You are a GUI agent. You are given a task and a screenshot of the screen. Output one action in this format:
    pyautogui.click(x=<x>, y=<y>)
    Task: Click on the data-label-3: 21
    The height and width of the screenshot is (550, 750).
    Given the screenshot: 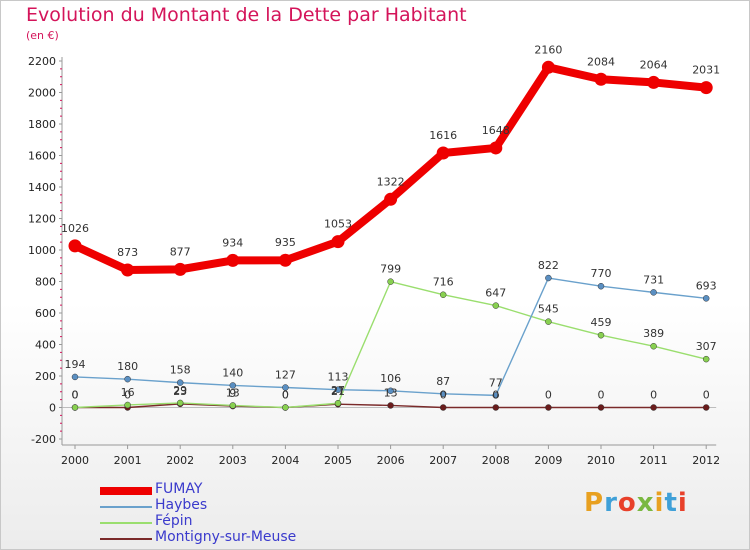 What is the action you would take?
    pyautogui.click(x=338, y=391)
    